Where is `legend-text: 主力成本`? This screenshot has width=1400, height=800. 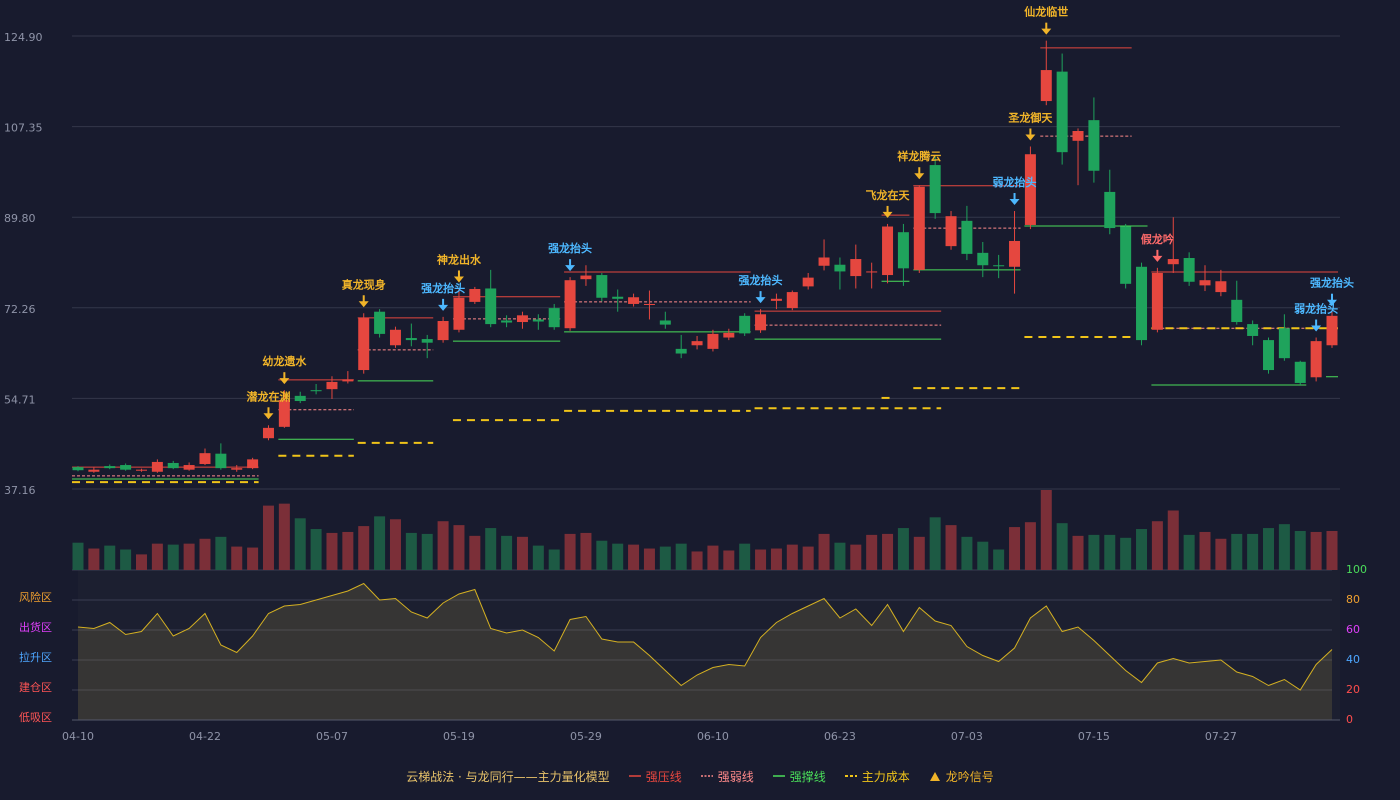
legend-text: 主力成本 is located at coordinates (885, 776).